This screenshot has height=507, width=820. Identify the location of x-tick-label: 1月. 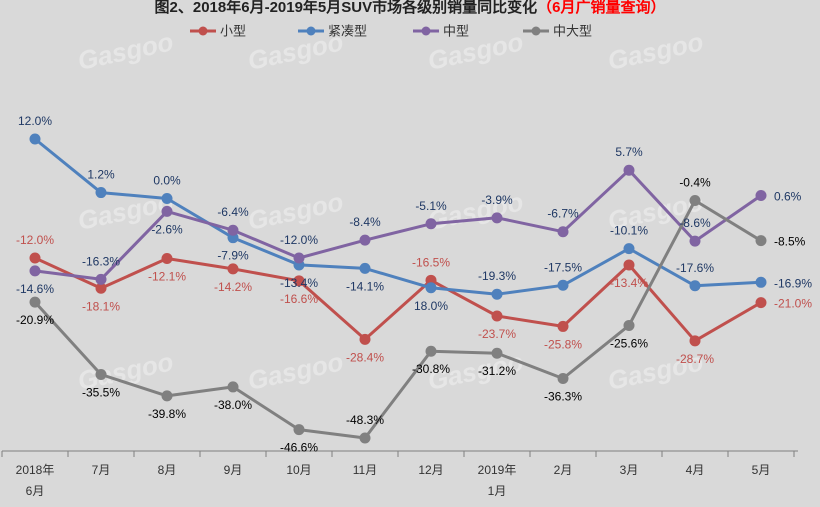
(497, 491).